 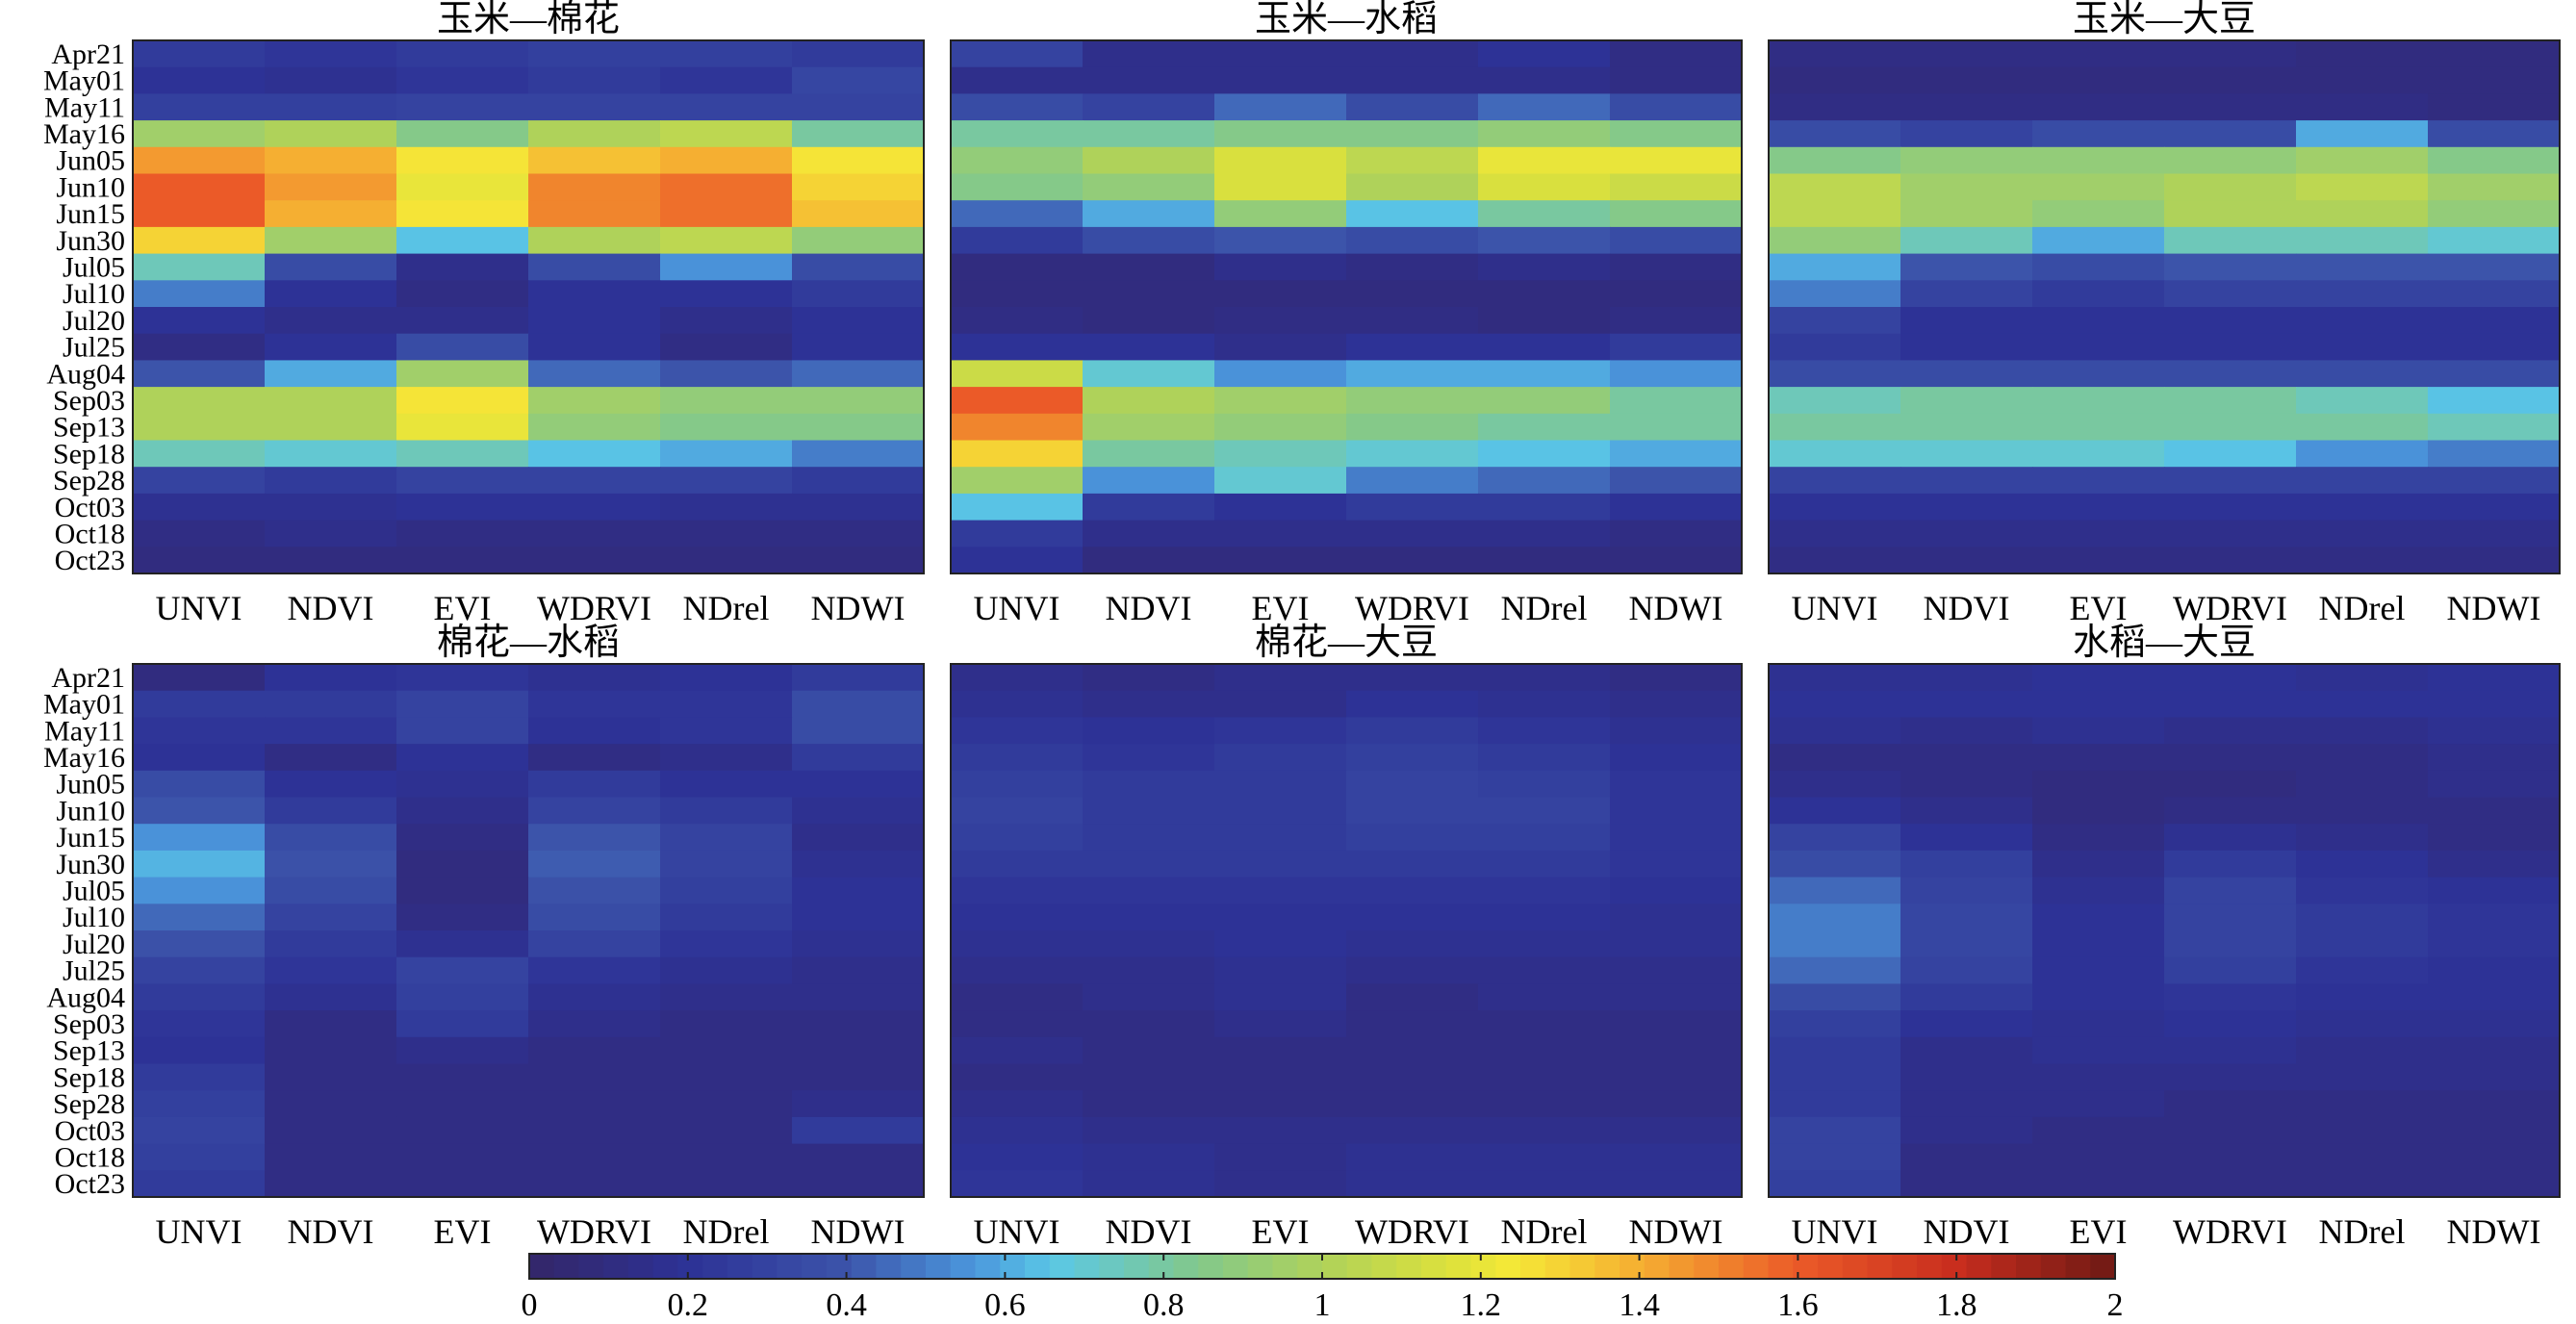 I want to click on heatmap-cell-p6-r18-c4, so click(x=2230, y=1131).